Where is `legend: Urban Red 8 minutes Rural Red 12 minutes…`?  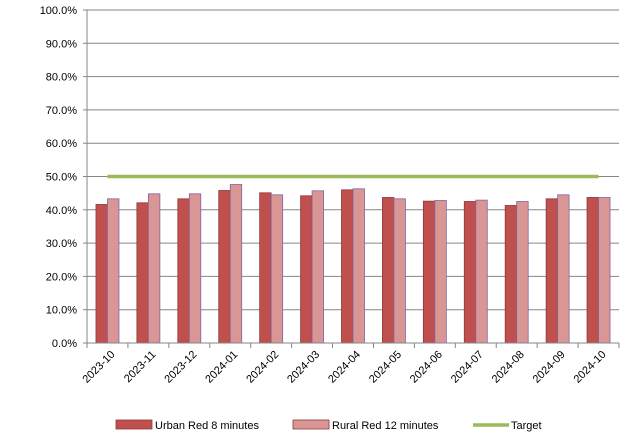
legend: Urban Red 8 minutes Rural Red 12 minutes… is located at coordinates (328, 425).